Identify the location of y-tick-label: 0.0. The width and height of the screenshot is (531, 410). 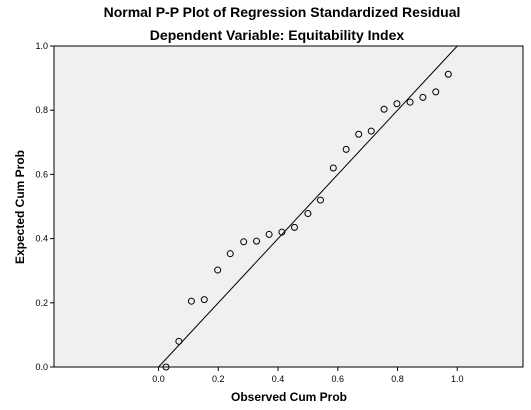
(41, 367).